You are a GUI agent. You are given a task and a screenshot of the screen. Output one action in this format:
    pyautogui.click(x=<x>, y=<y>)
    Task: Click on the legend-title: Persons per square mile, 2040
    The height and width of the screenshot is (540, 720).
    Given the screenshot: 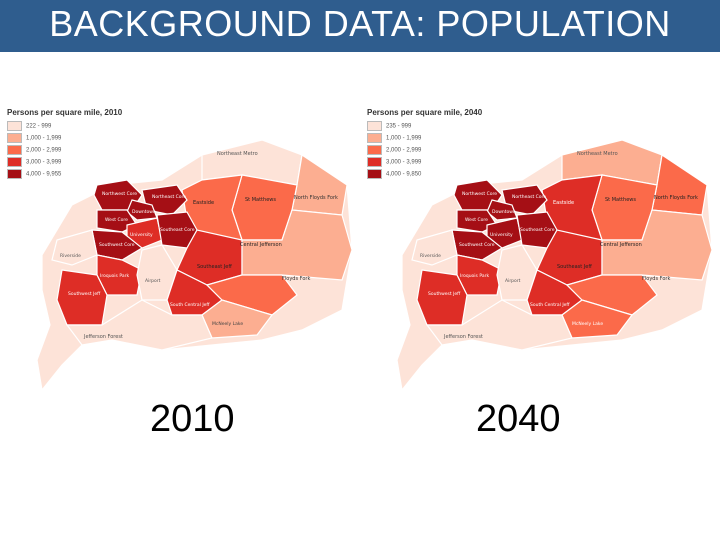 What is the action you would take?
    pyautogui.click(x=425, y=112)
    